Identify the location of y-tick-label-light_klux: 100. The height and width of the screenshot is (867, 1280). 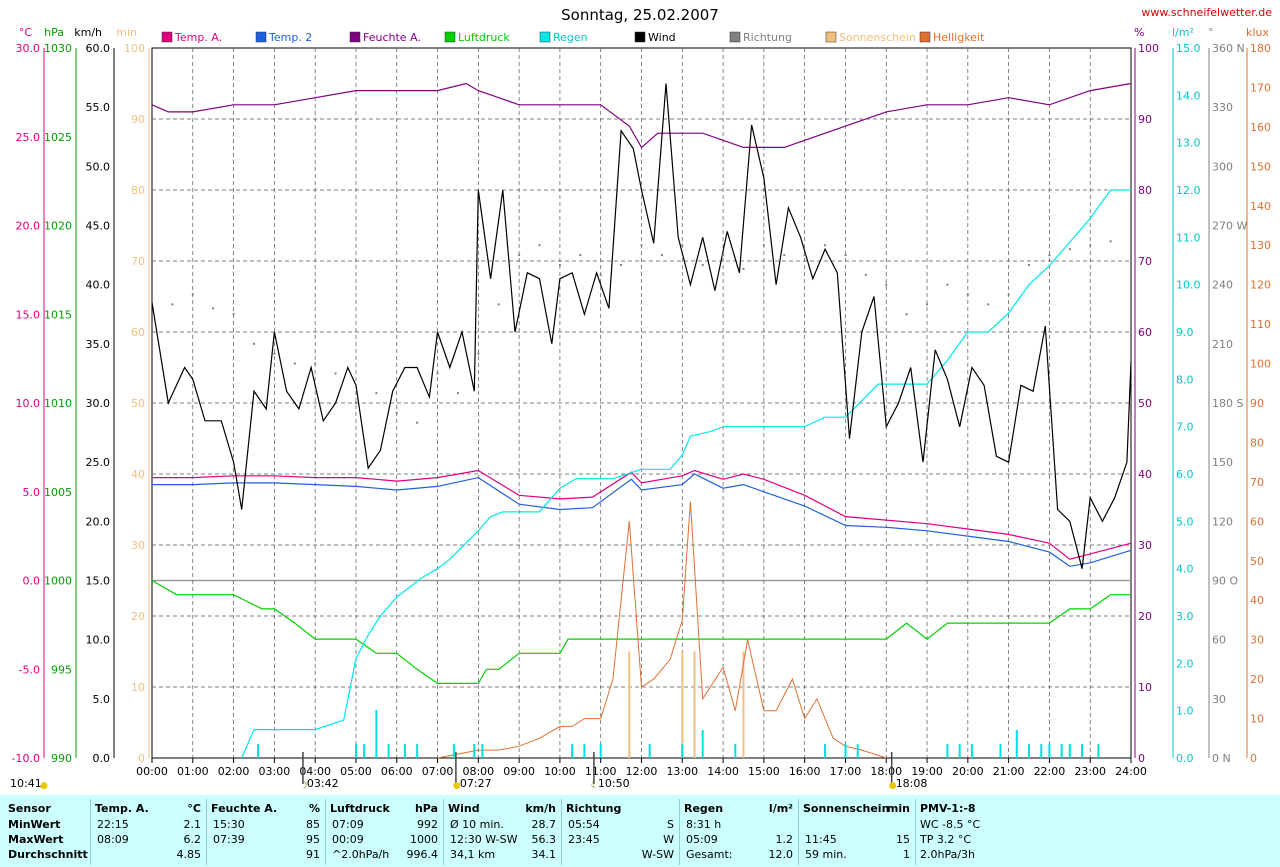
(1260, 364).